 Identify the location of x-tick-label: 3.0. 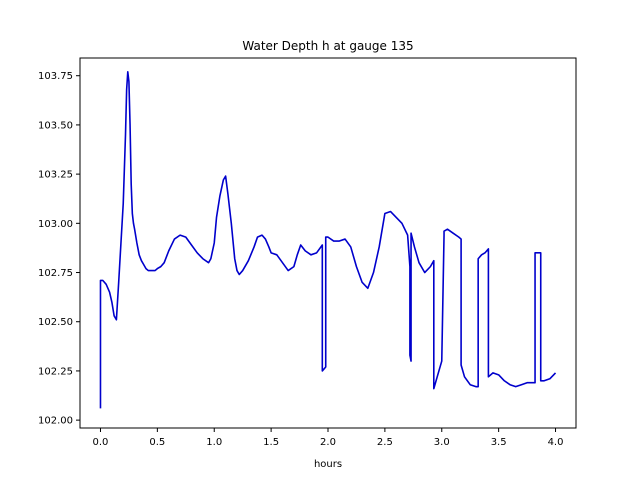
(442, 442).